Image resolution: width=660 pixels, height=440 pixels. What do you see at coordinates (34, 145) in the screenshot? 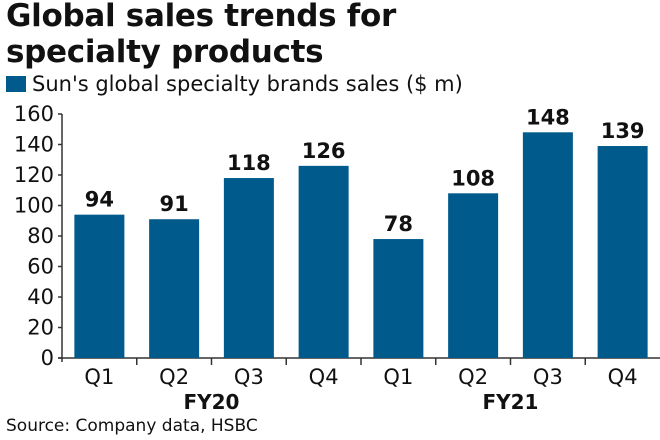
I see `y-tick-label: 140` at bounding box center [34, 145].